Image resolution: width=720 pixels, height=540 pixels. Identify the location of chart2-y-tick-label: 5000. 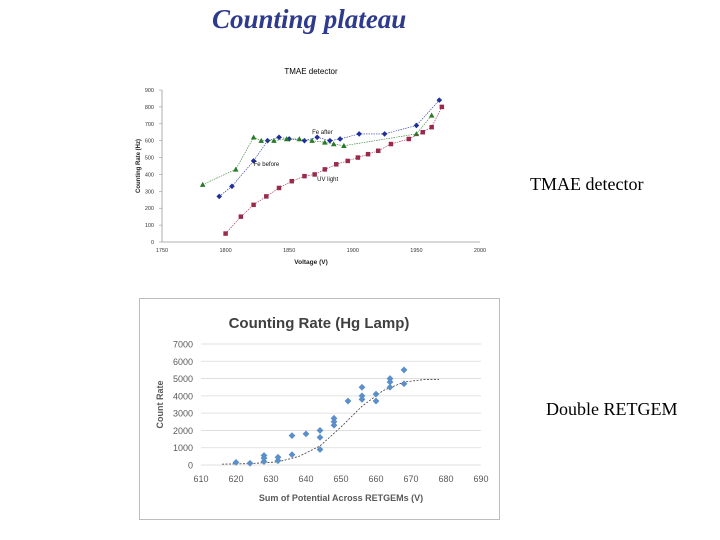
(183, 379).